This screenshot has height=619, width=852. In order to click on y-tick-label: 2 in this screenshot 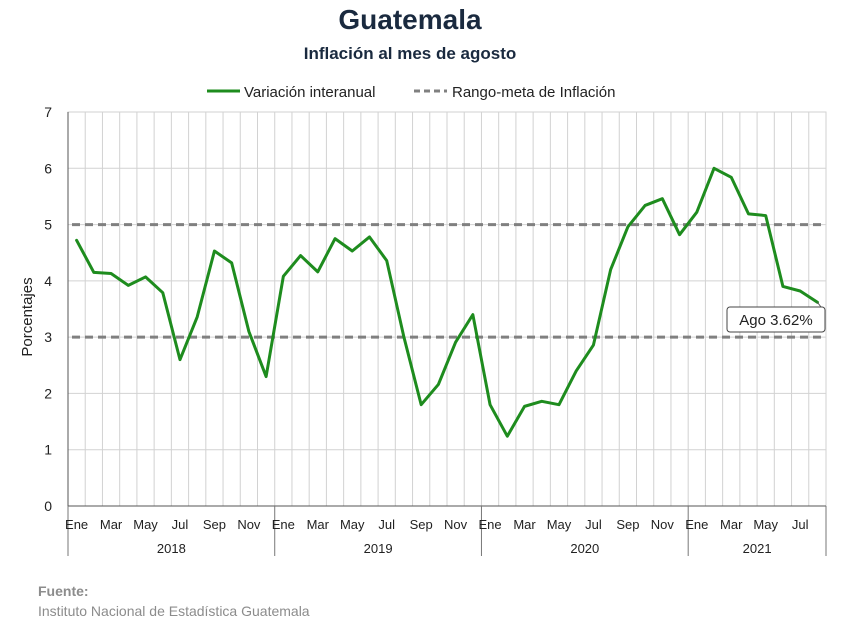, I will do `click(48, 393)`.